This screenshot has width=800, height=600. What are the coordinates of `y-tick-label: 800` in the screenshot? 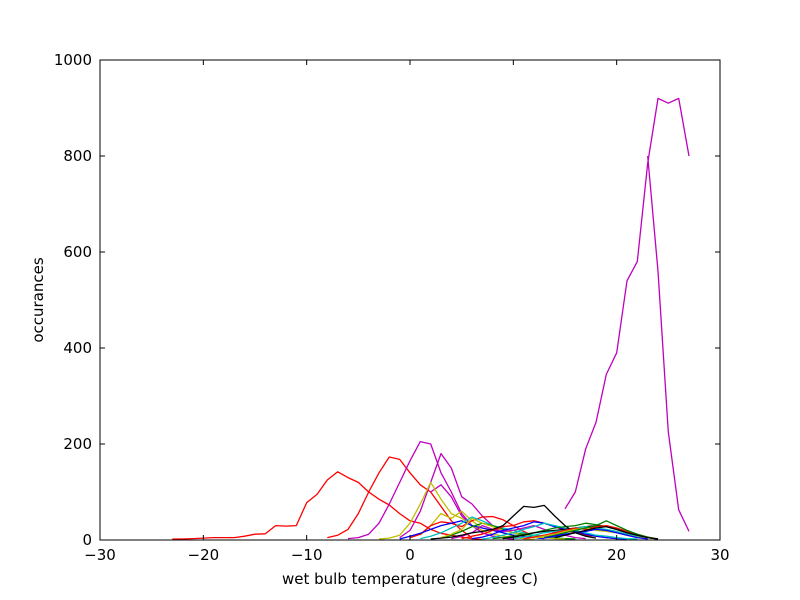 It's located at (77, 156).